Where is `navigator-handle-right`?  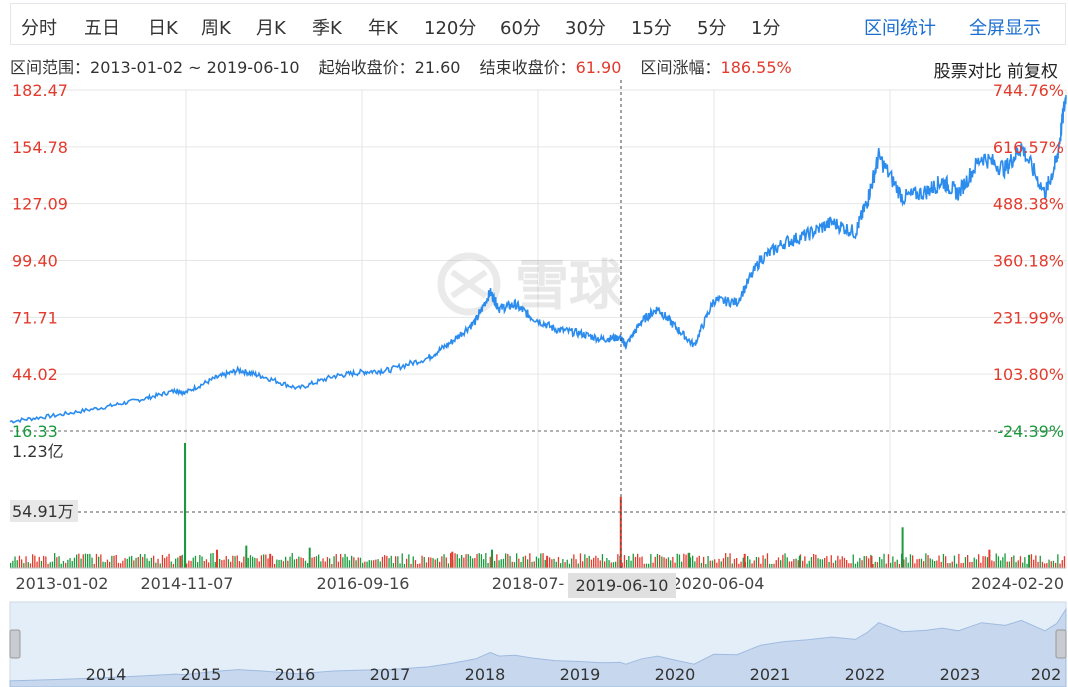 navigator-handle-right is located at coordinates (1061, 644).